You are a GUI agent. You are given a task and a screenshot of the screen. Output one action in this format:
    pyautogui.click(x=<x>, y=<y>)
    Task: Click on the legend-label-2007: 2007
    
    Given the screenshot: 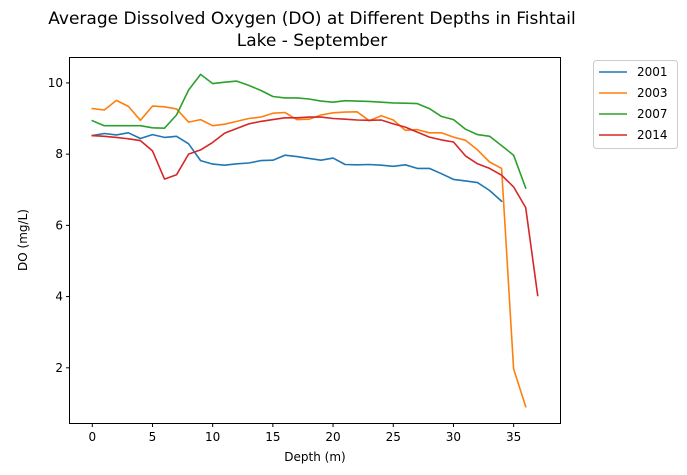 What is the action you would take?
    pyautogui.click(x=652, y=114)
    